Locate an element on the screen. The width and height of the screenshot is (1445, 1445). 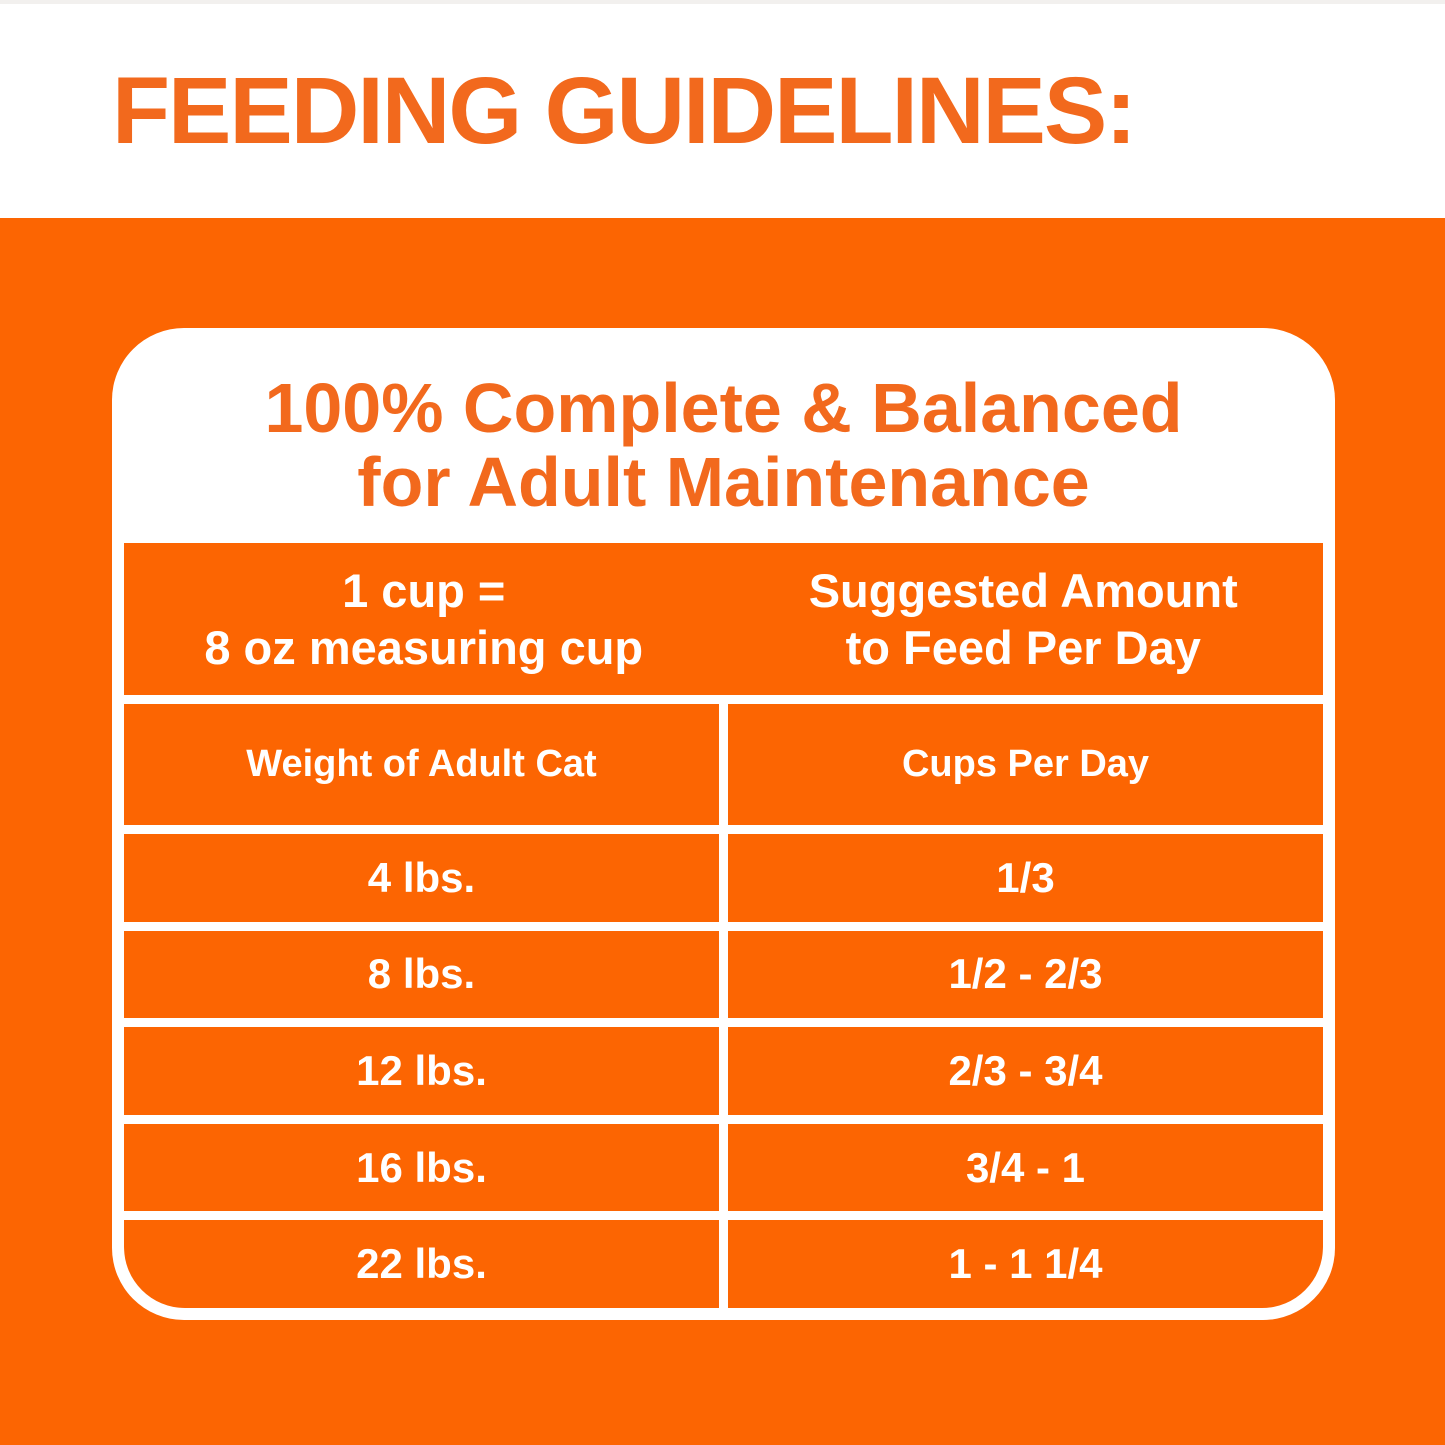
suggested-amount-cell: Suggested Amount to Feed Per Day is located at coordinates (1023, 619).